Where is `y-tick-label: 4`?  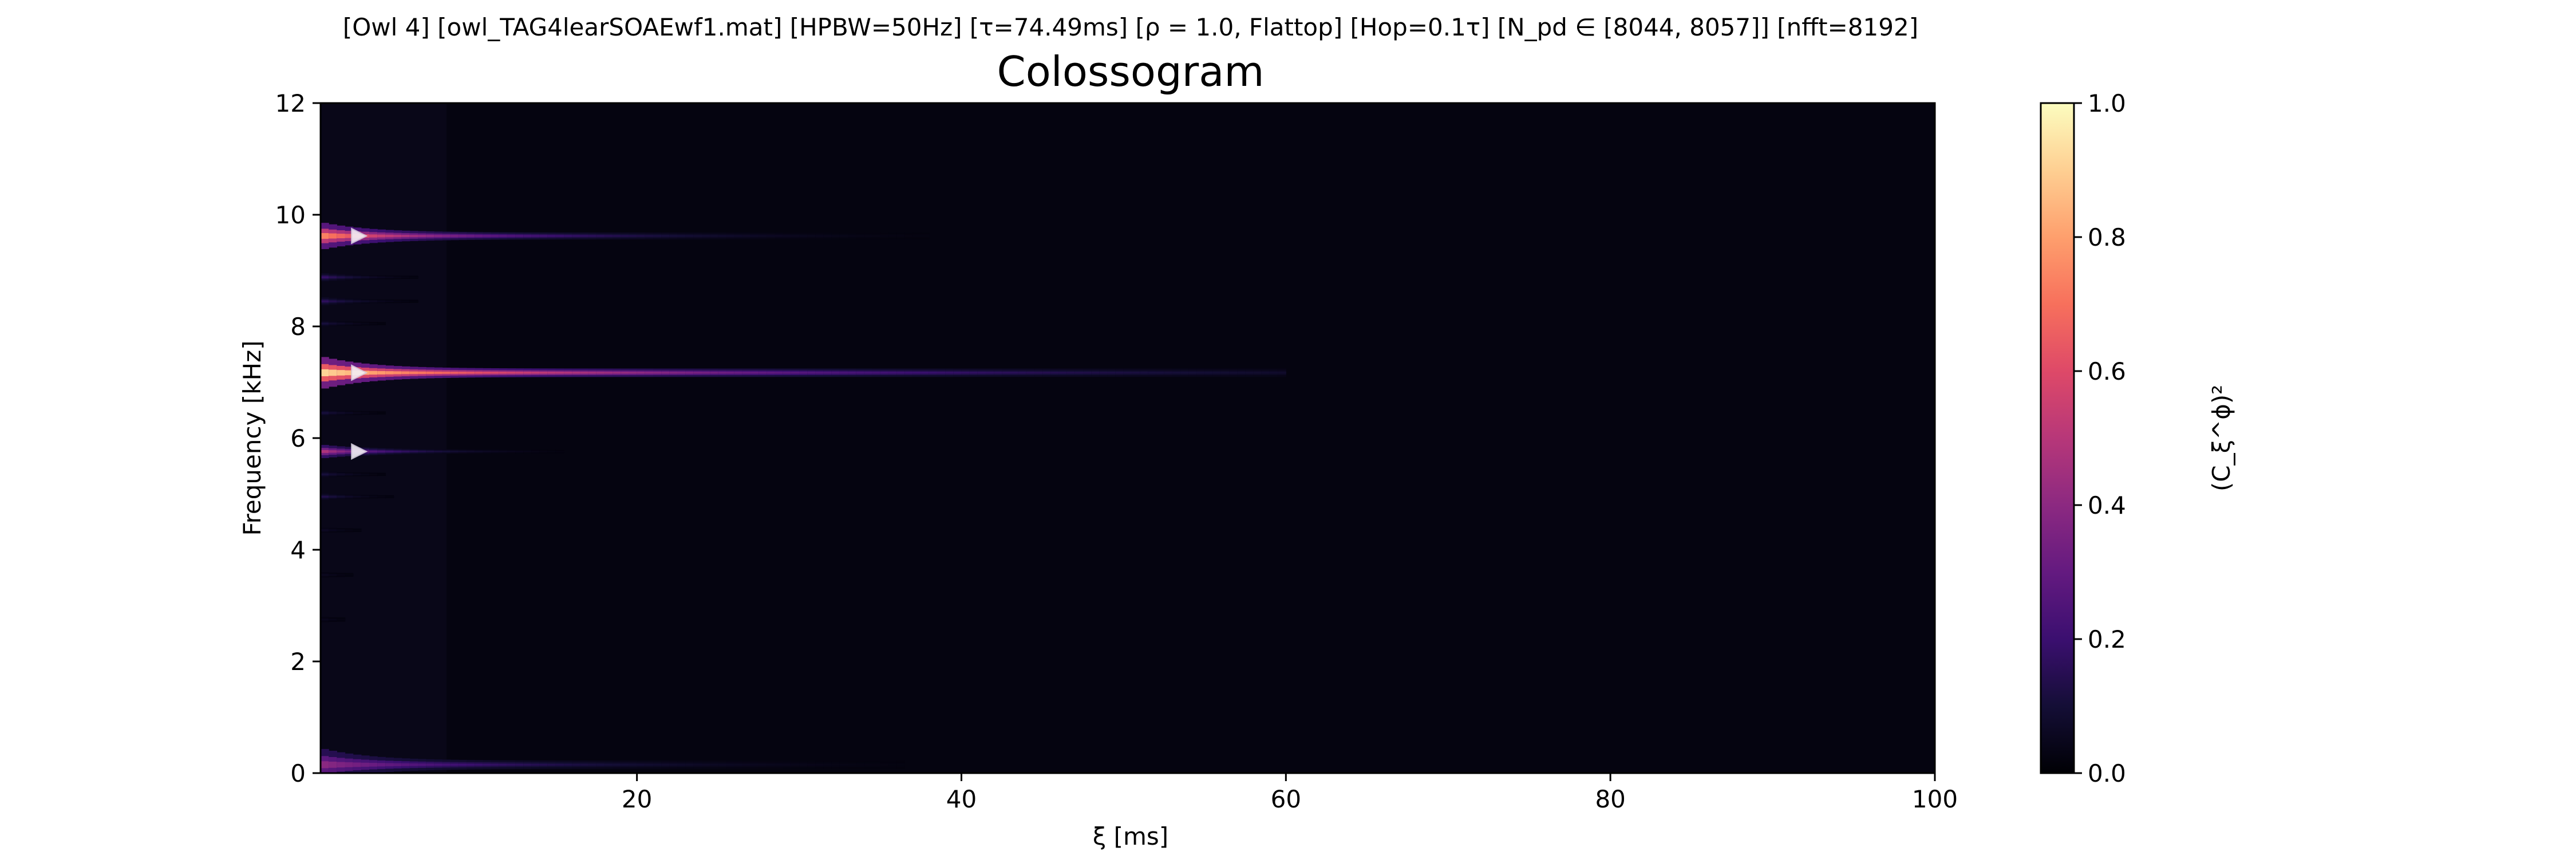
y-tick-label: 4 is located at coordinates (298, 550).